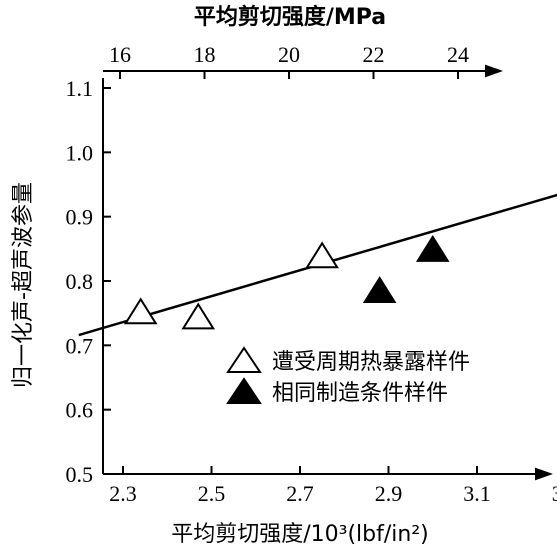  Describe the element at coordinates (289, 54) in the screenshot. I see `top-tick-label: 20` at that location.